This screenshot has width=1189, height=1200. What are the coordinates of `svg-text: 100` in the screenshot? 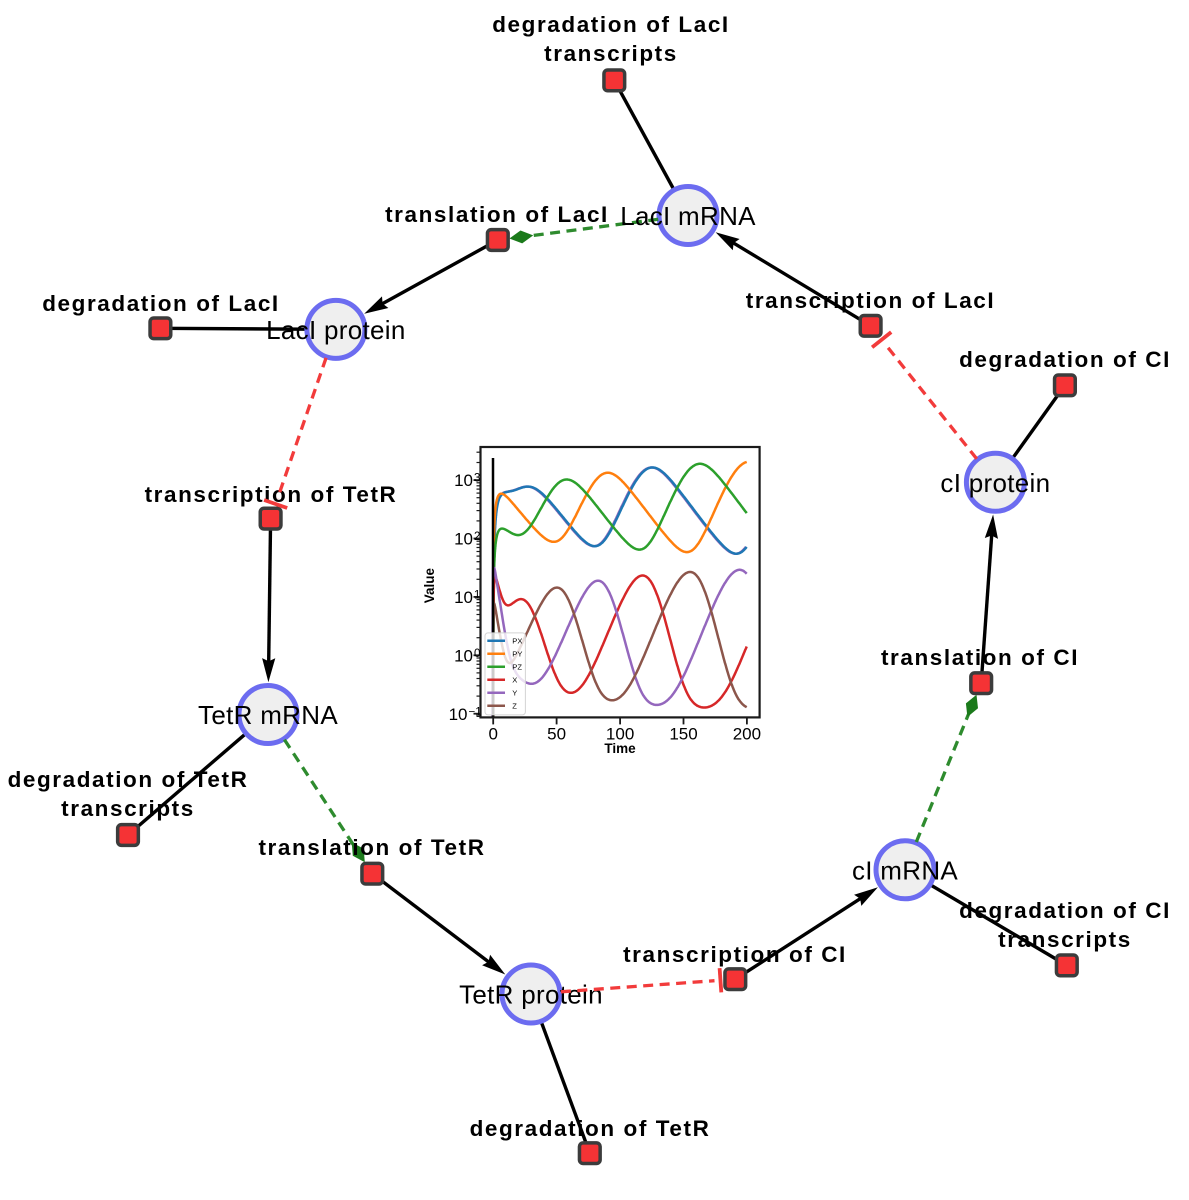 It's located at (620, 734).